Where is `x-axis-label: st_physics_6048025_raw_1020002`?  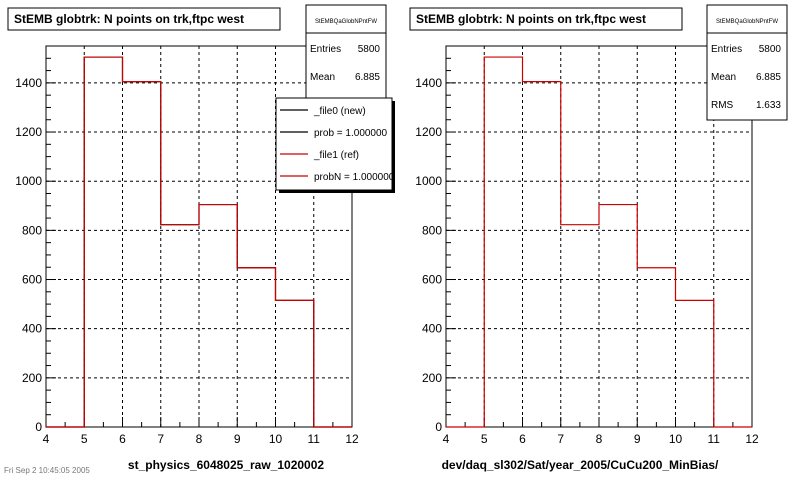 x-axis-label: st_physics_6048025_raw_1020002 is located at coordinates (226, 465).